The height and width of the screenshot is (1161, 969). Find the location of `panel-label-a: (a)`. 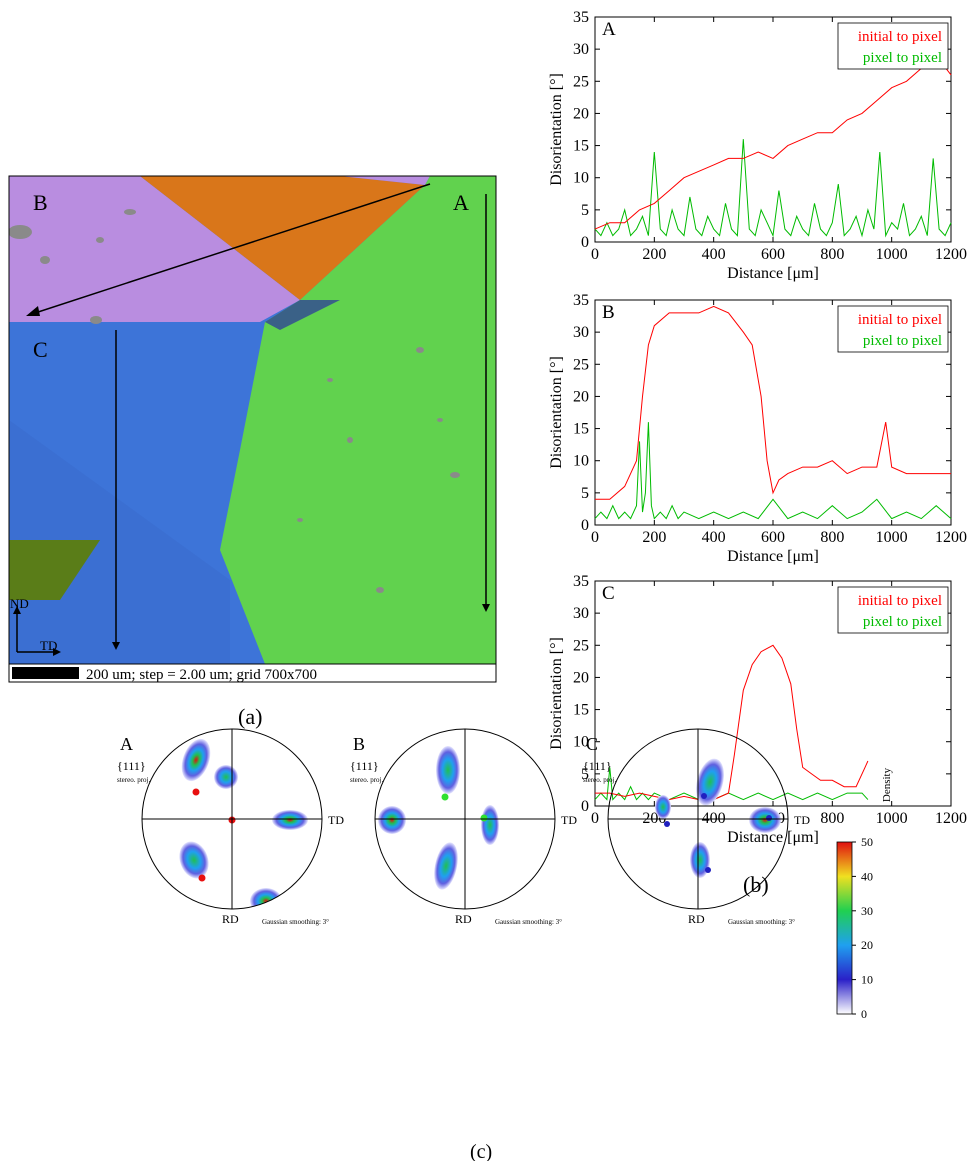

panel-label-a: (a) is located at coordinates (250, 716).